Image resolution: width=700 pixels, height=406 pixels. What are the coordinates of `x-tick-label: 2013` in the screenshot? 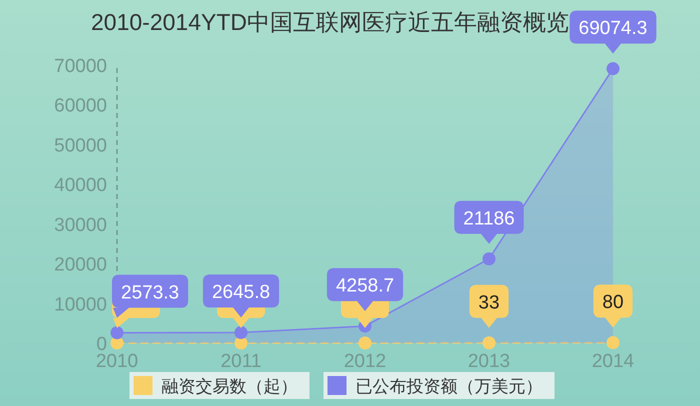 It's located at (489, 361).